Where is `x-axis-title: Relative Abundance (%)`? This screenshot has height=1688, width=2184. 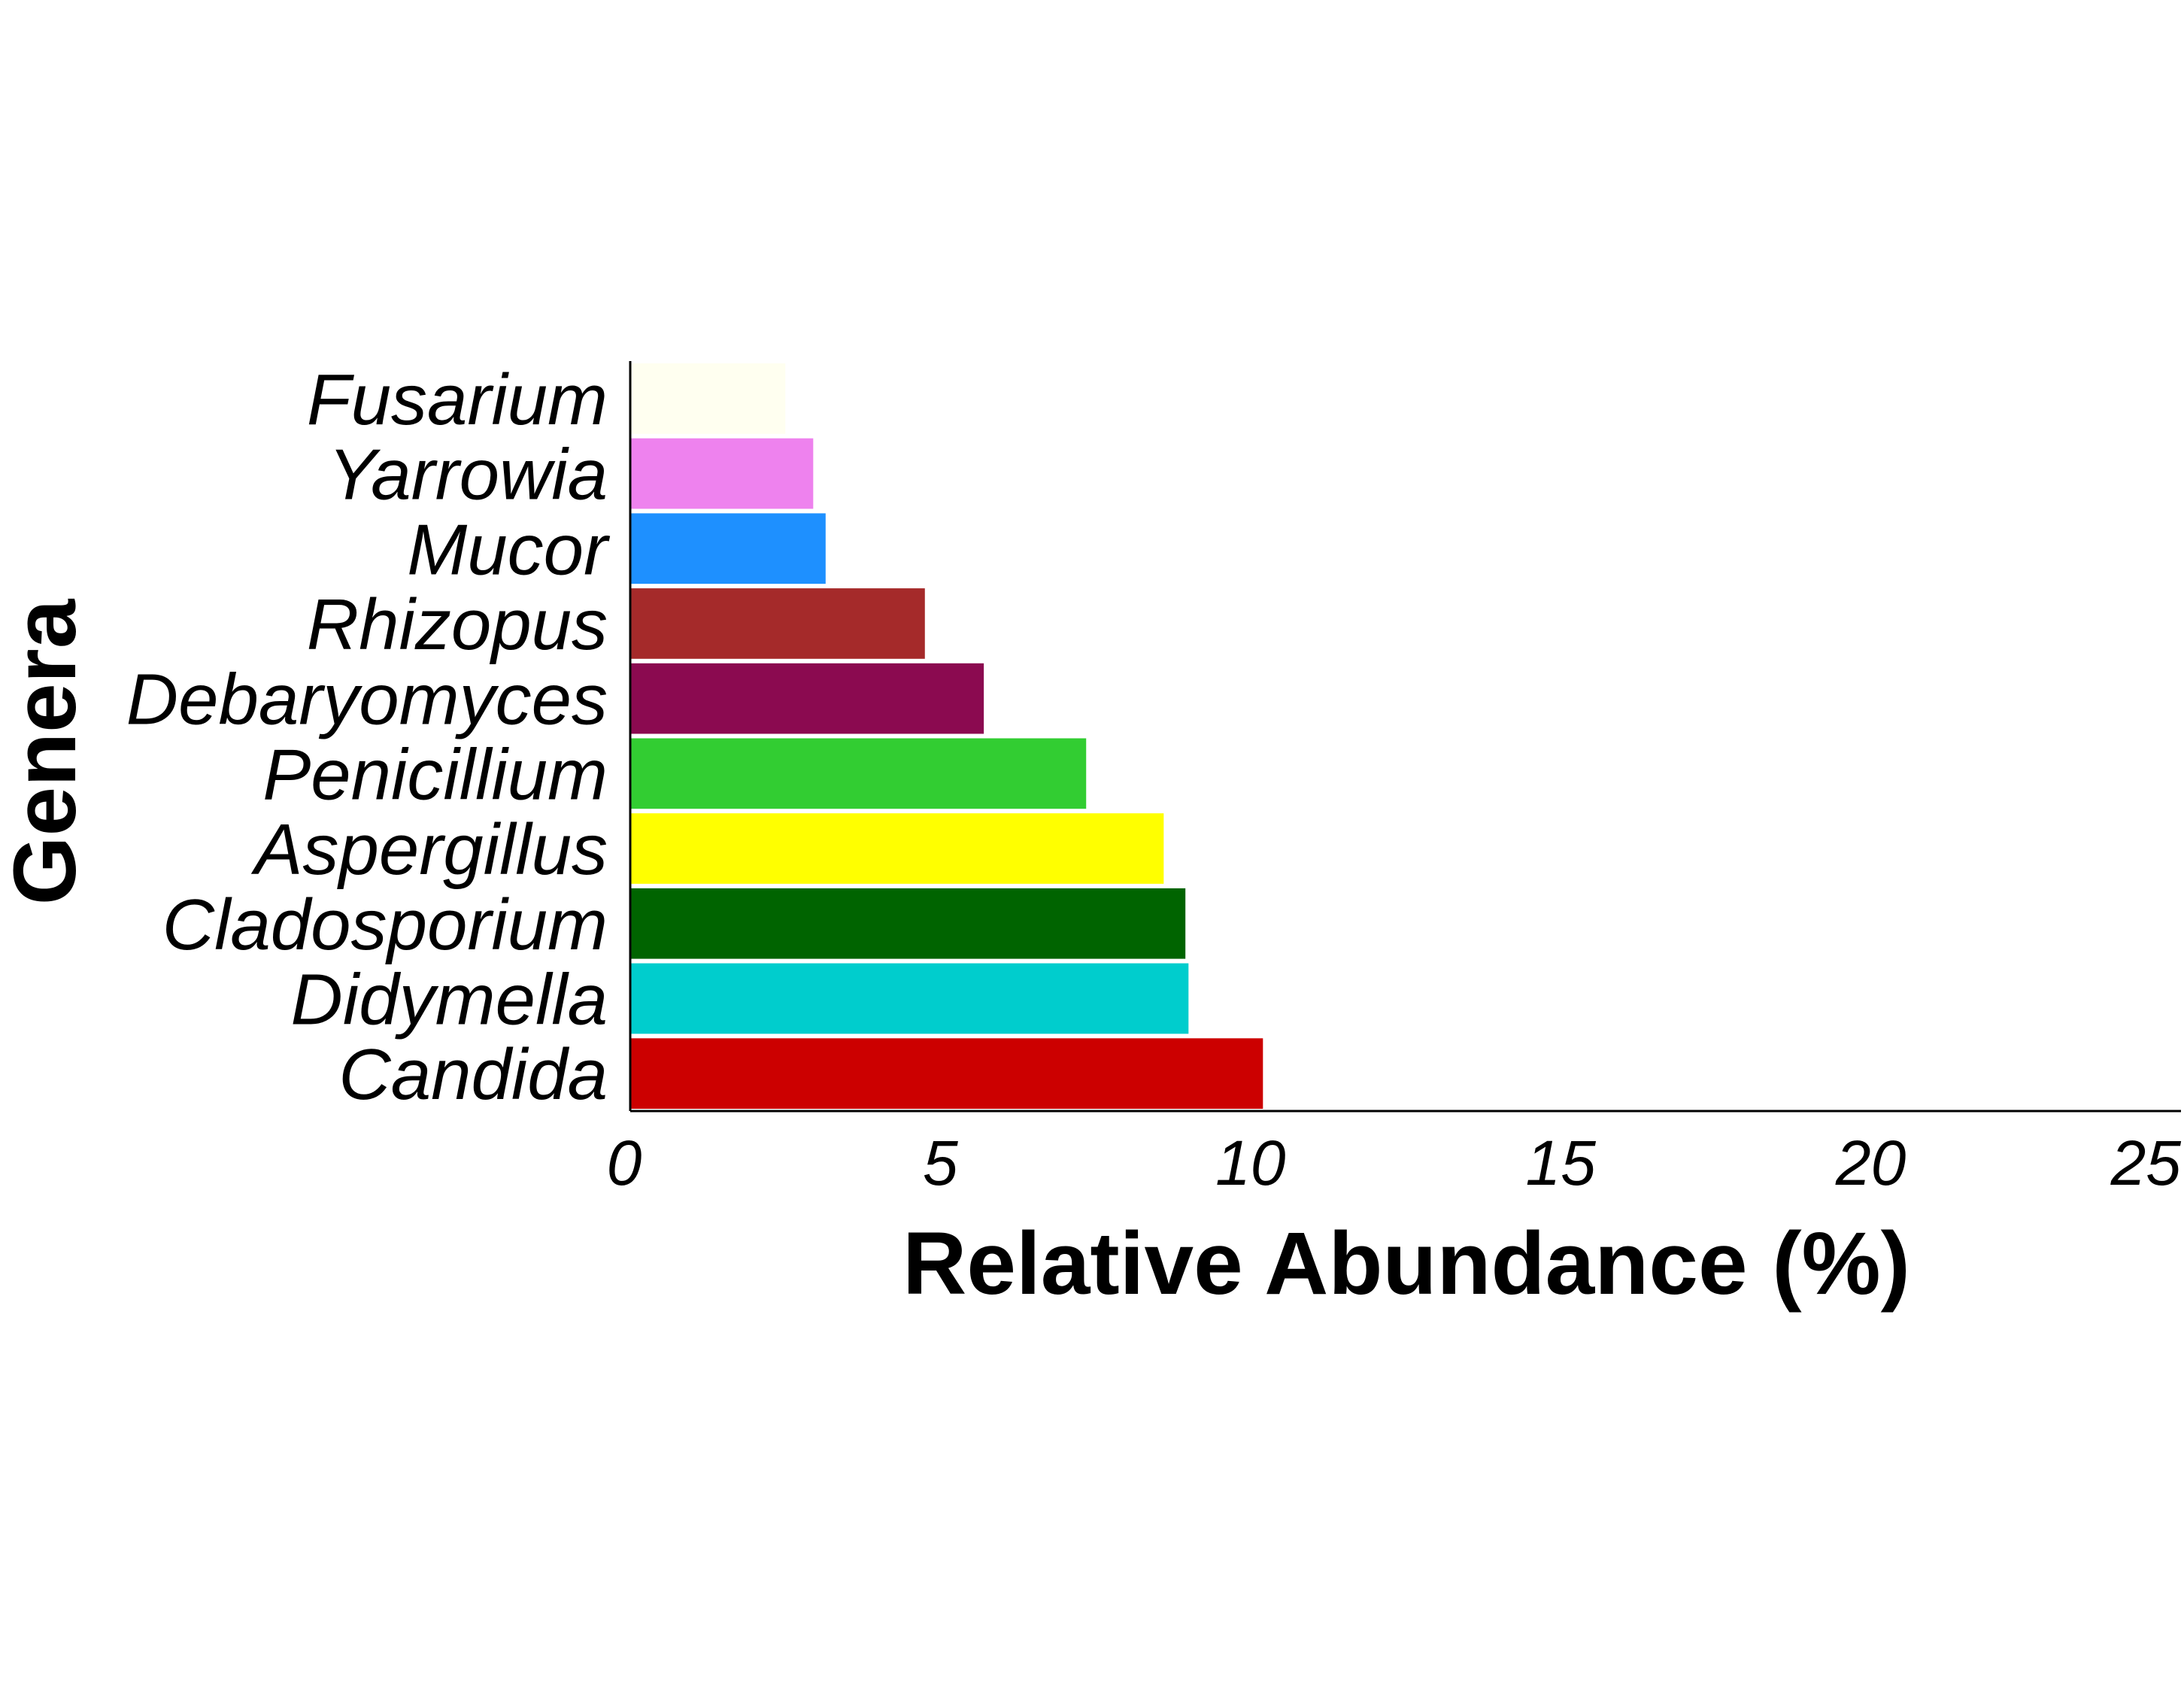 x-axis-title: Relative Abundance (%) is located at coordinates (1406, 1263).